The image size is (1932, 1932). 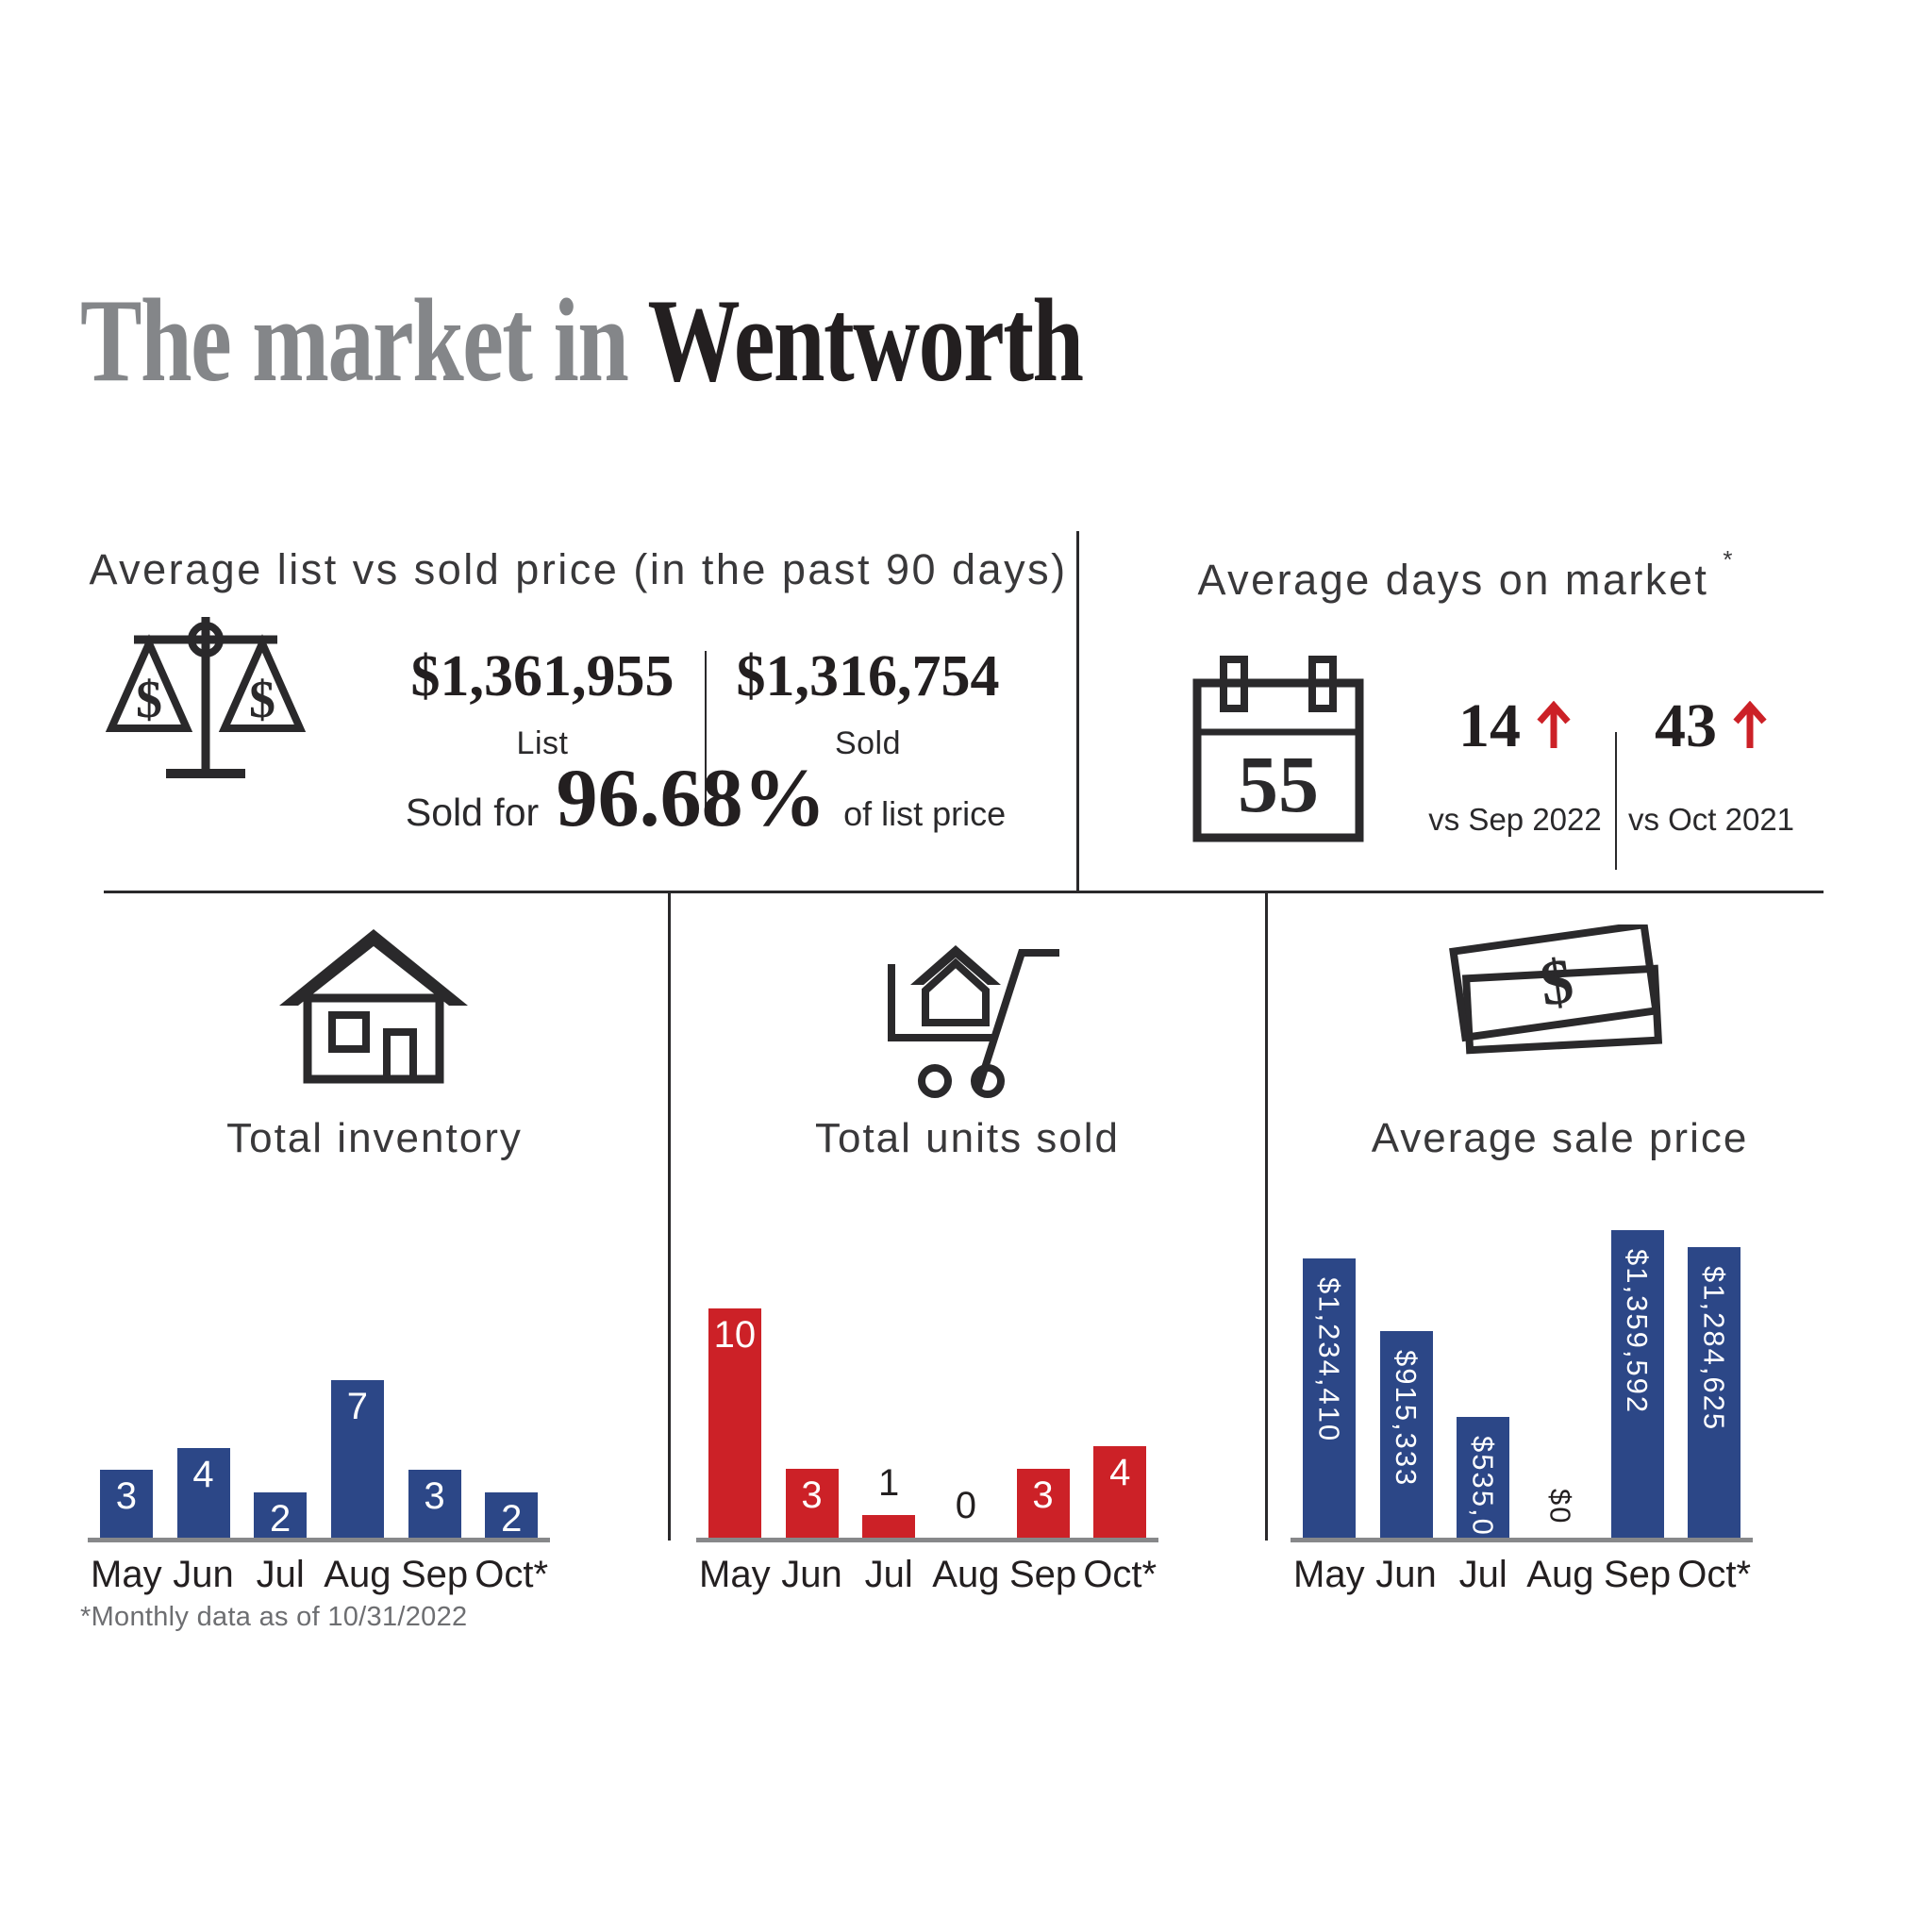 What do you see at coordinates (964, 892) in the screenshot?
I see `divider-horizontal` at bounding box center [964, 892].